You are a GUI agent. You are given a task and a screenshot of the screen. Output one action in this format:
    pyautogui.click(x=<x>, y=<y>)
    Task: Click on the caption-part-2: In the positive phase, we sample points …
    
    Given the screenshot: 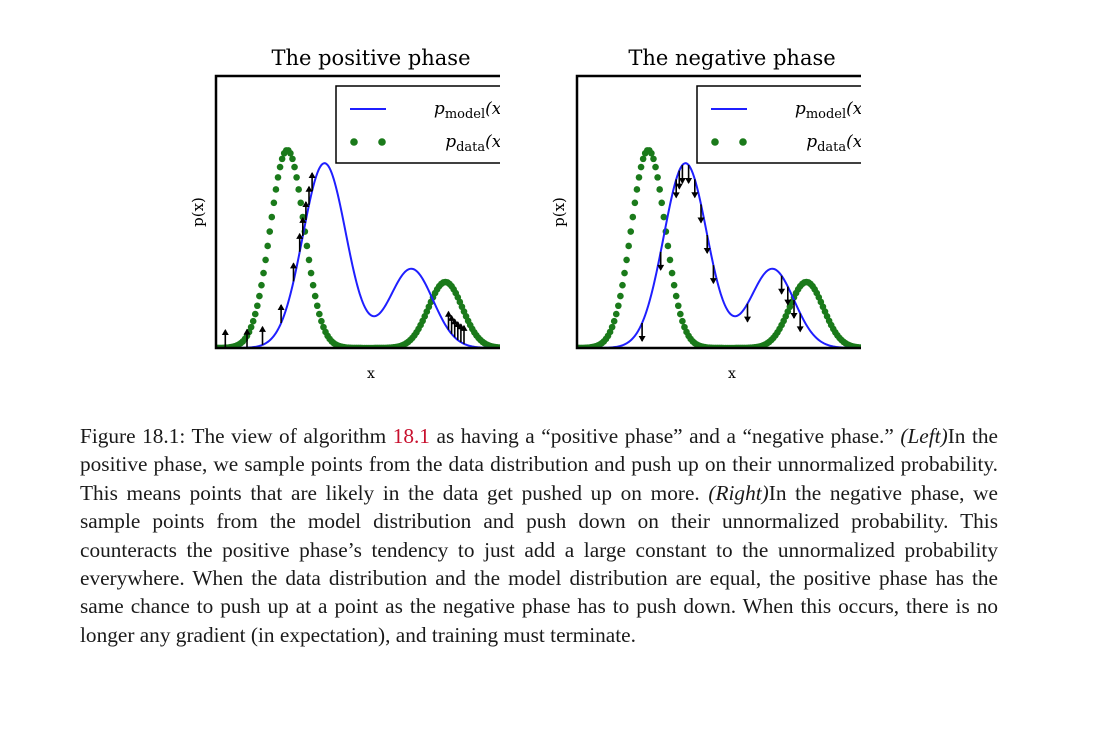 What is the action you would take?
    pyautogui.click(x=539, y=464)
    